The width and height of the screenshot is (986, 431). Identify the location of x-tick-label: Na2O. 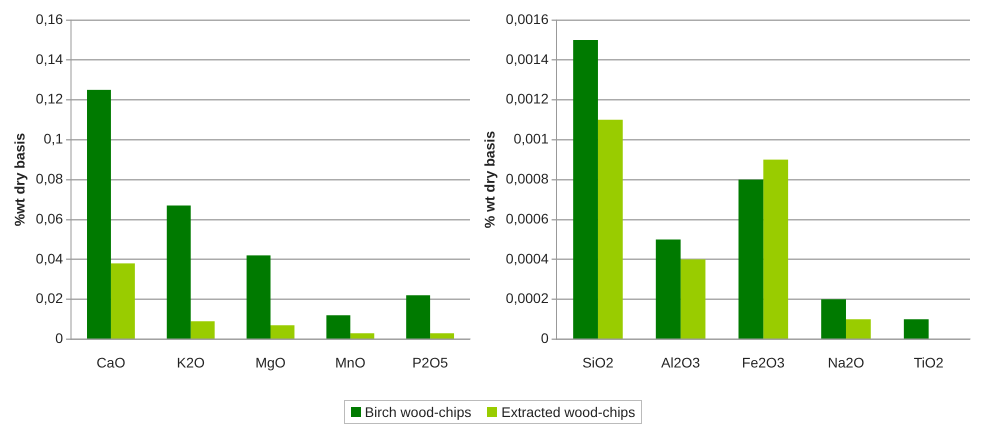
(846, 362).